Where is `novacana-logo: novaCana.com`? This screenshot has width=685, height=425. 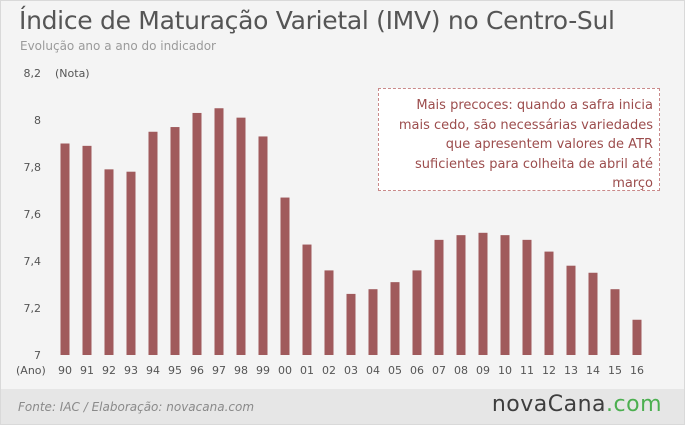 novacana-logo: novaCana.com is located at coordinates (577, 404).